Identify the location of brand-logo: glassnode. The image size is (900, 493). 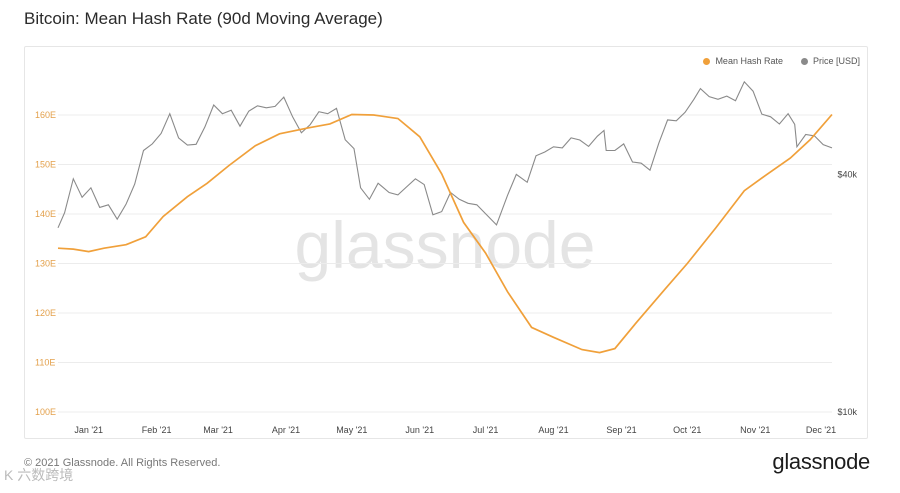
(821, 461).